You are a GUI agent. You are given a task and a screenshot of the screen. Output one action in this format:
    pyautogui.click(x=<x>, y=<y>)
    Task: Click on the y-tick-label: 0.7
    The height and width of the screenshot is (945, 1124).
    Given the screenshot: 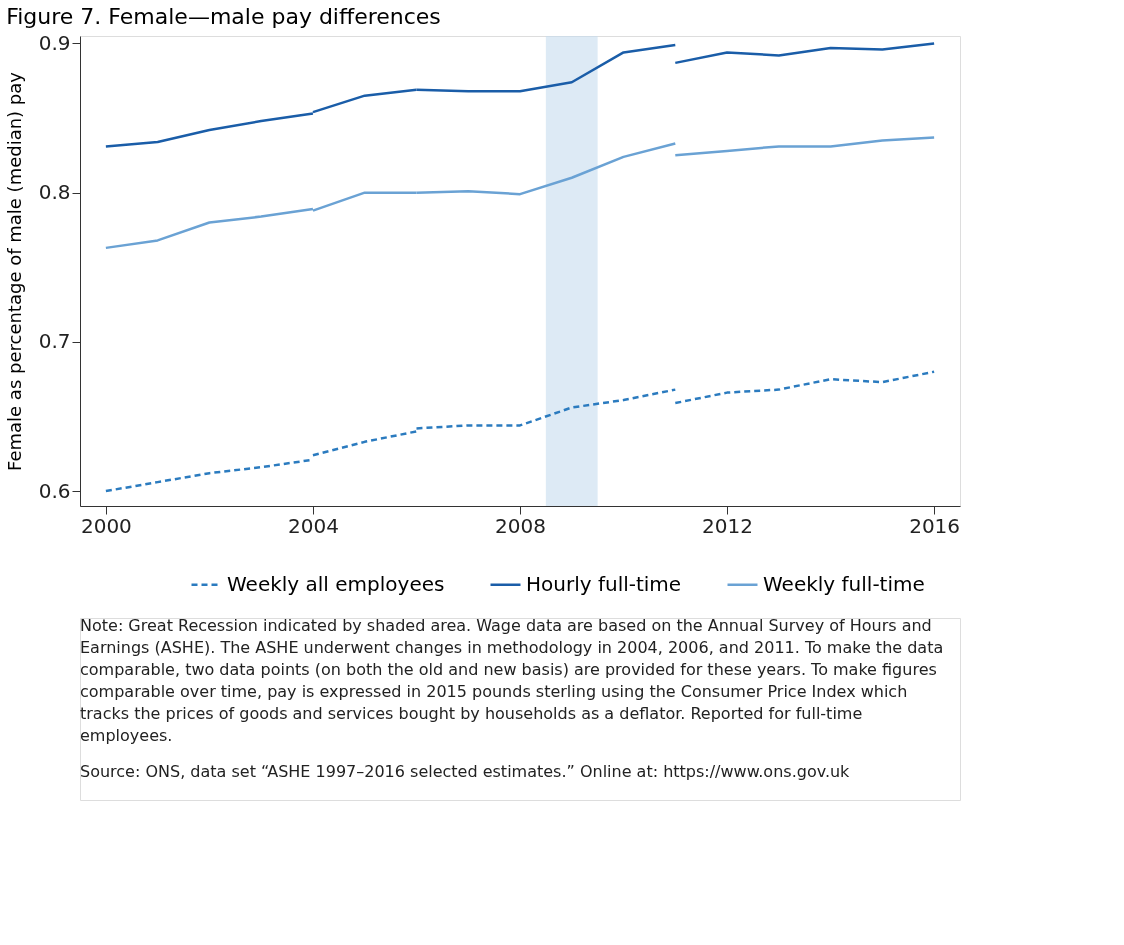 What is the action you would take?
    pyautogui.click(x=54, y=341)
    